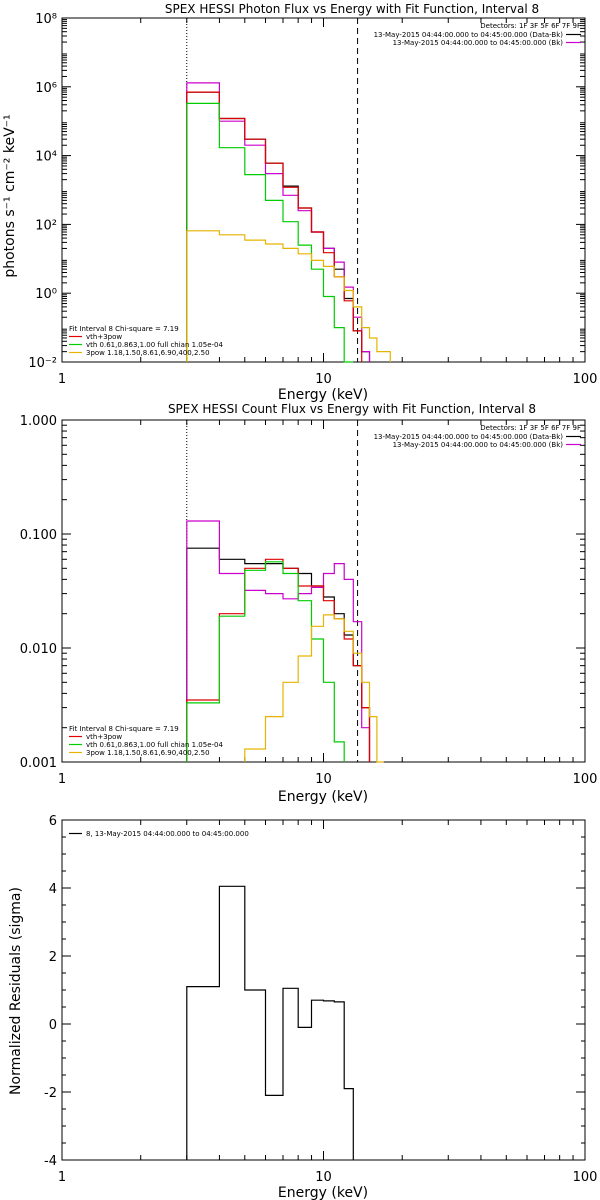  What do you see at coordinates (38, 763) in the screenshot?
I see `y-tick-label: 0.001` at bounding box center [38, 763].